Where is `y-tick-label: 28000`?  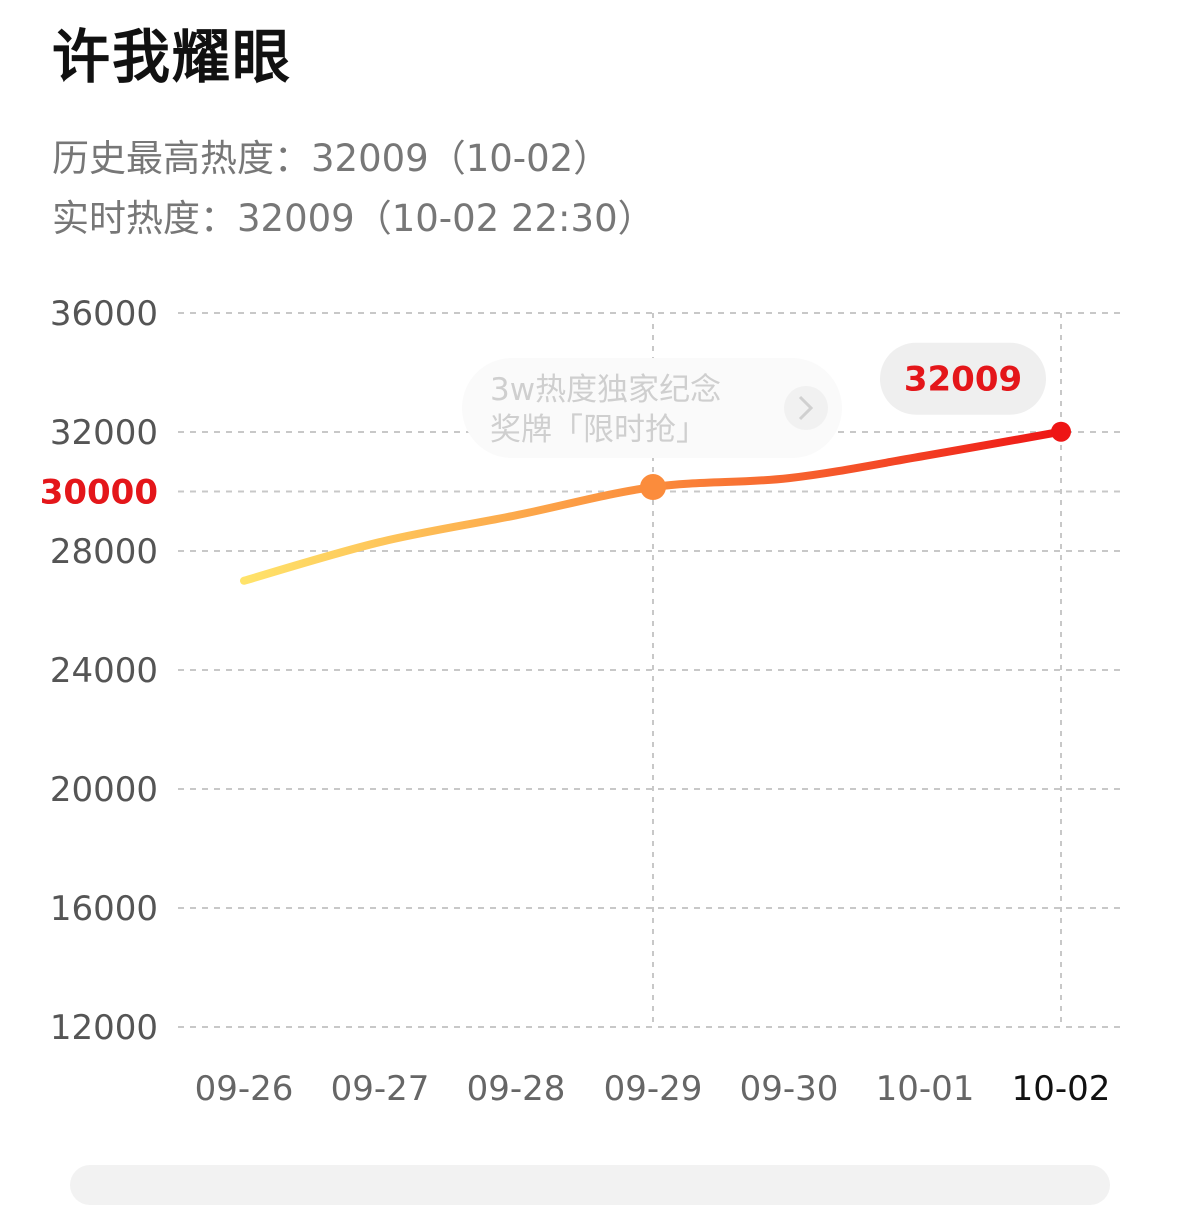 y-tick-label: 28000 is located at coordinates (104, 552).